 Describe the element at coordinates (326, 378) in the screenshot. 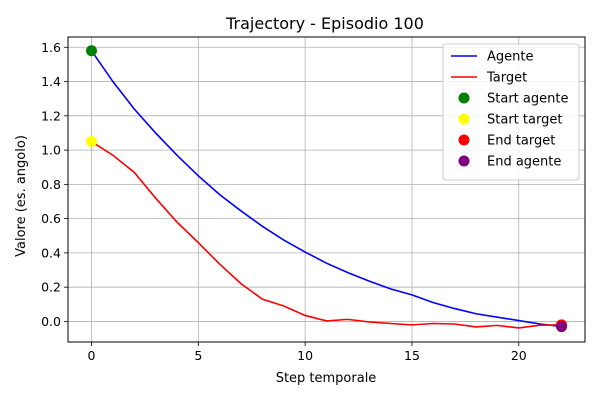

I see `x-axis-label: Step temporale` at that location.